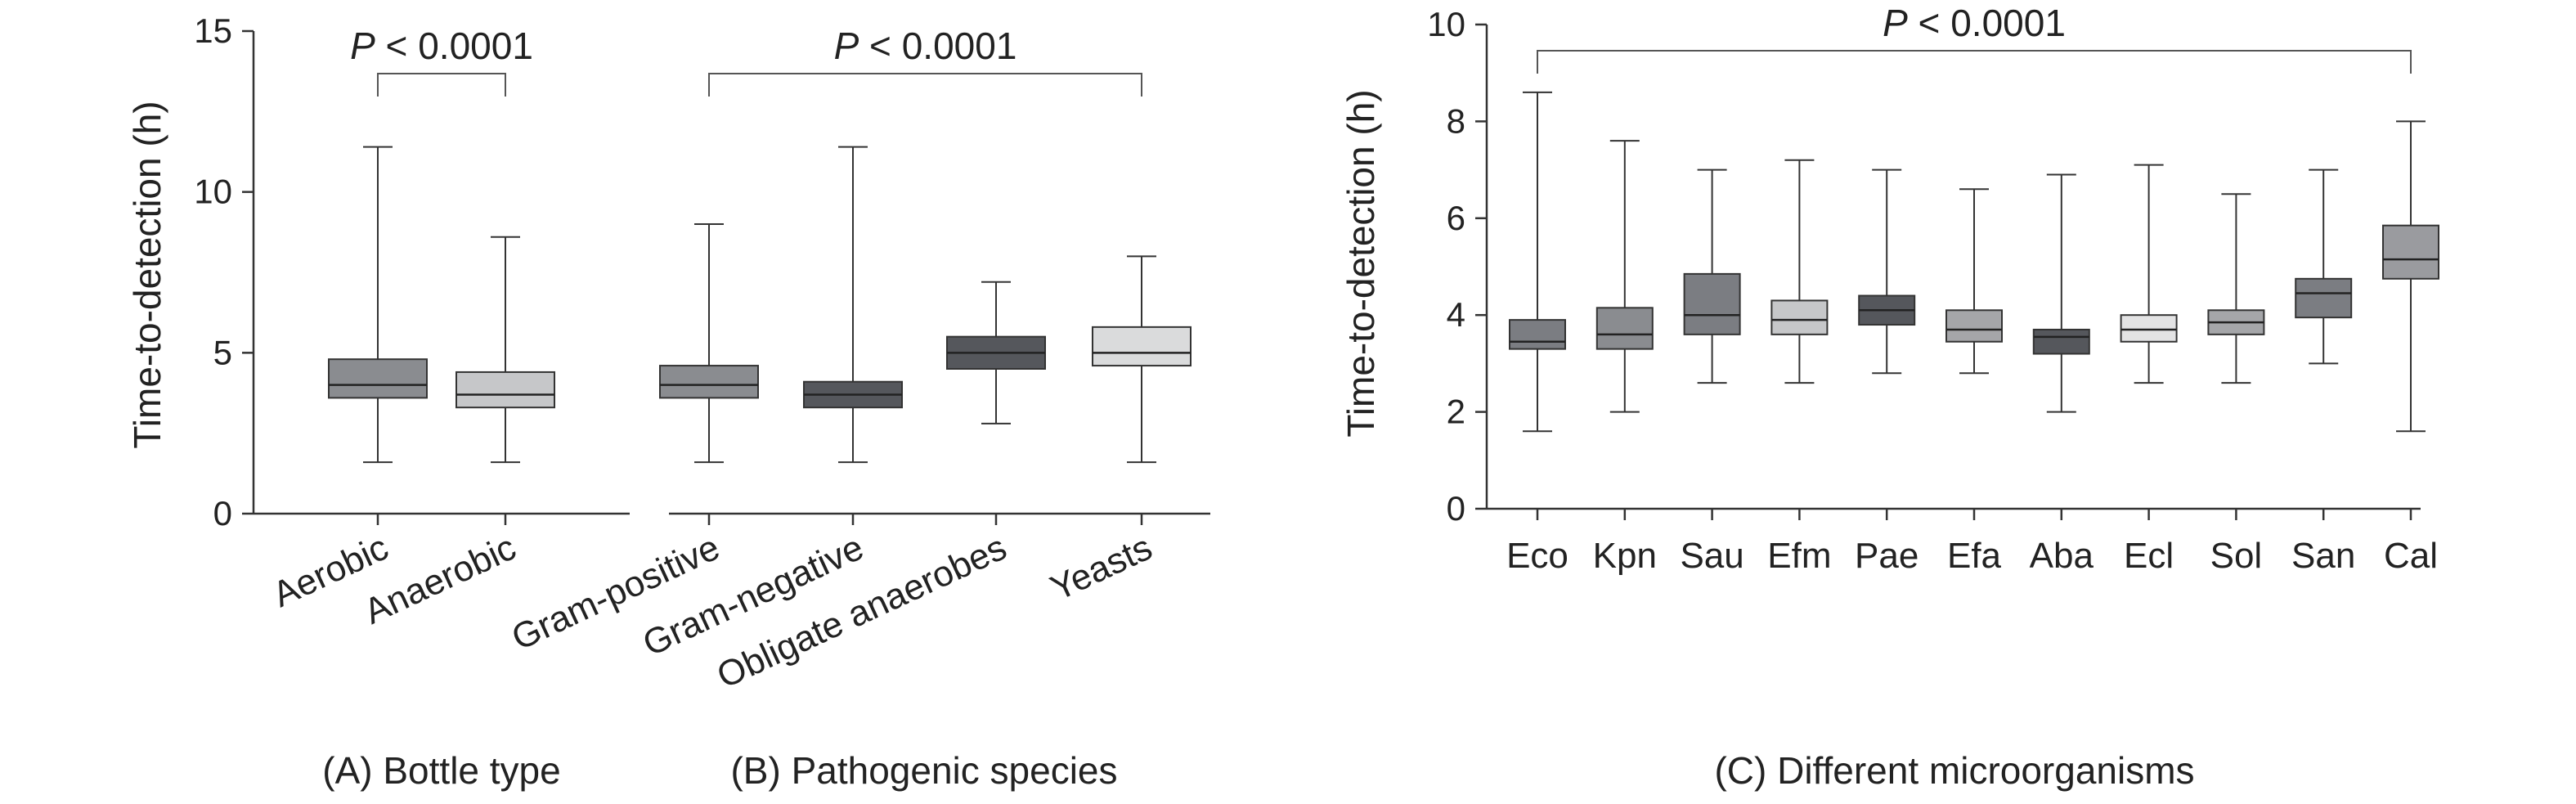 The image size is (2576, 804). What do you see at coordinates (1887, 271) in the screenshot?
I see `box-pae` at bounding box center [1887, 271].